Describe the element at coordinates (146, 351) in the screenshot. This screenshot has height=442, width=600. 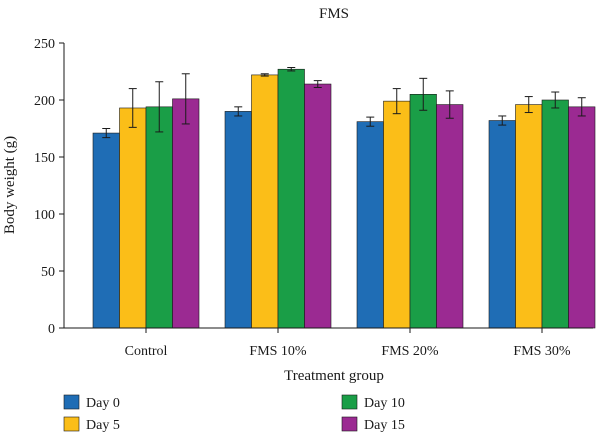
I see `x-tick-label: Control` at that location.